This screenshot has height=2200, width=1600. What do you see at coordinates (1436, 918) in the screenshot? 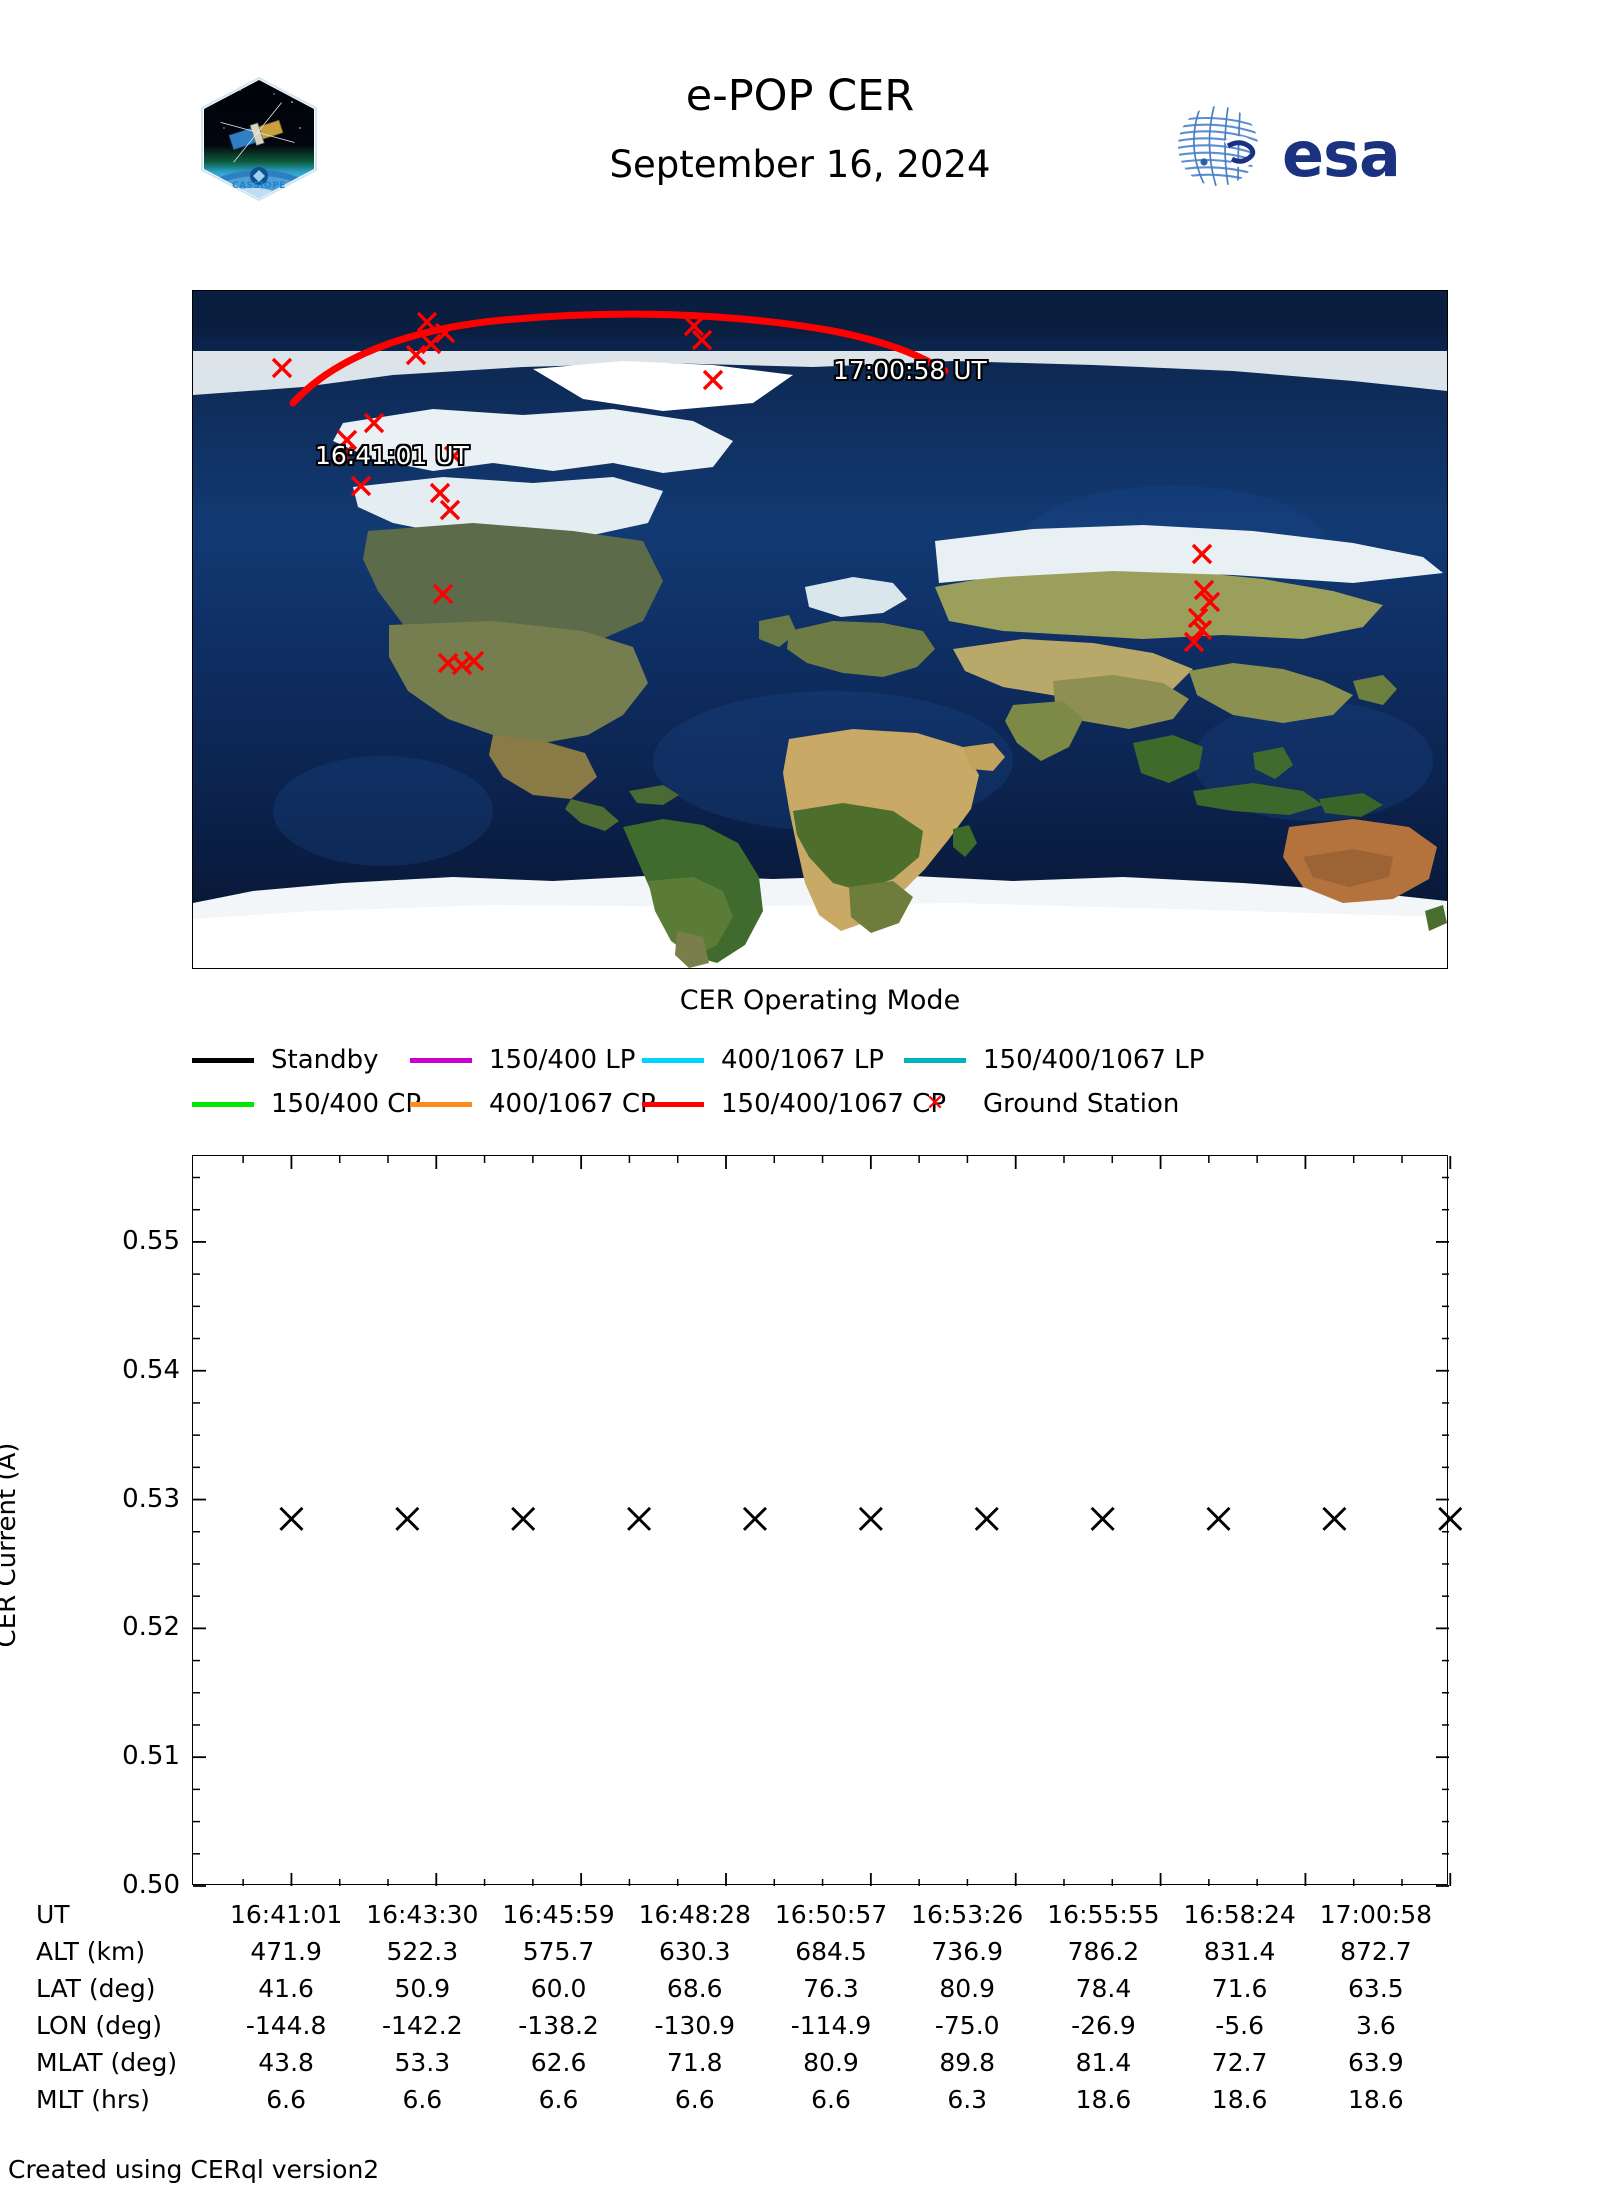
I see `new-zealand` at bounding box center [1436, 918].